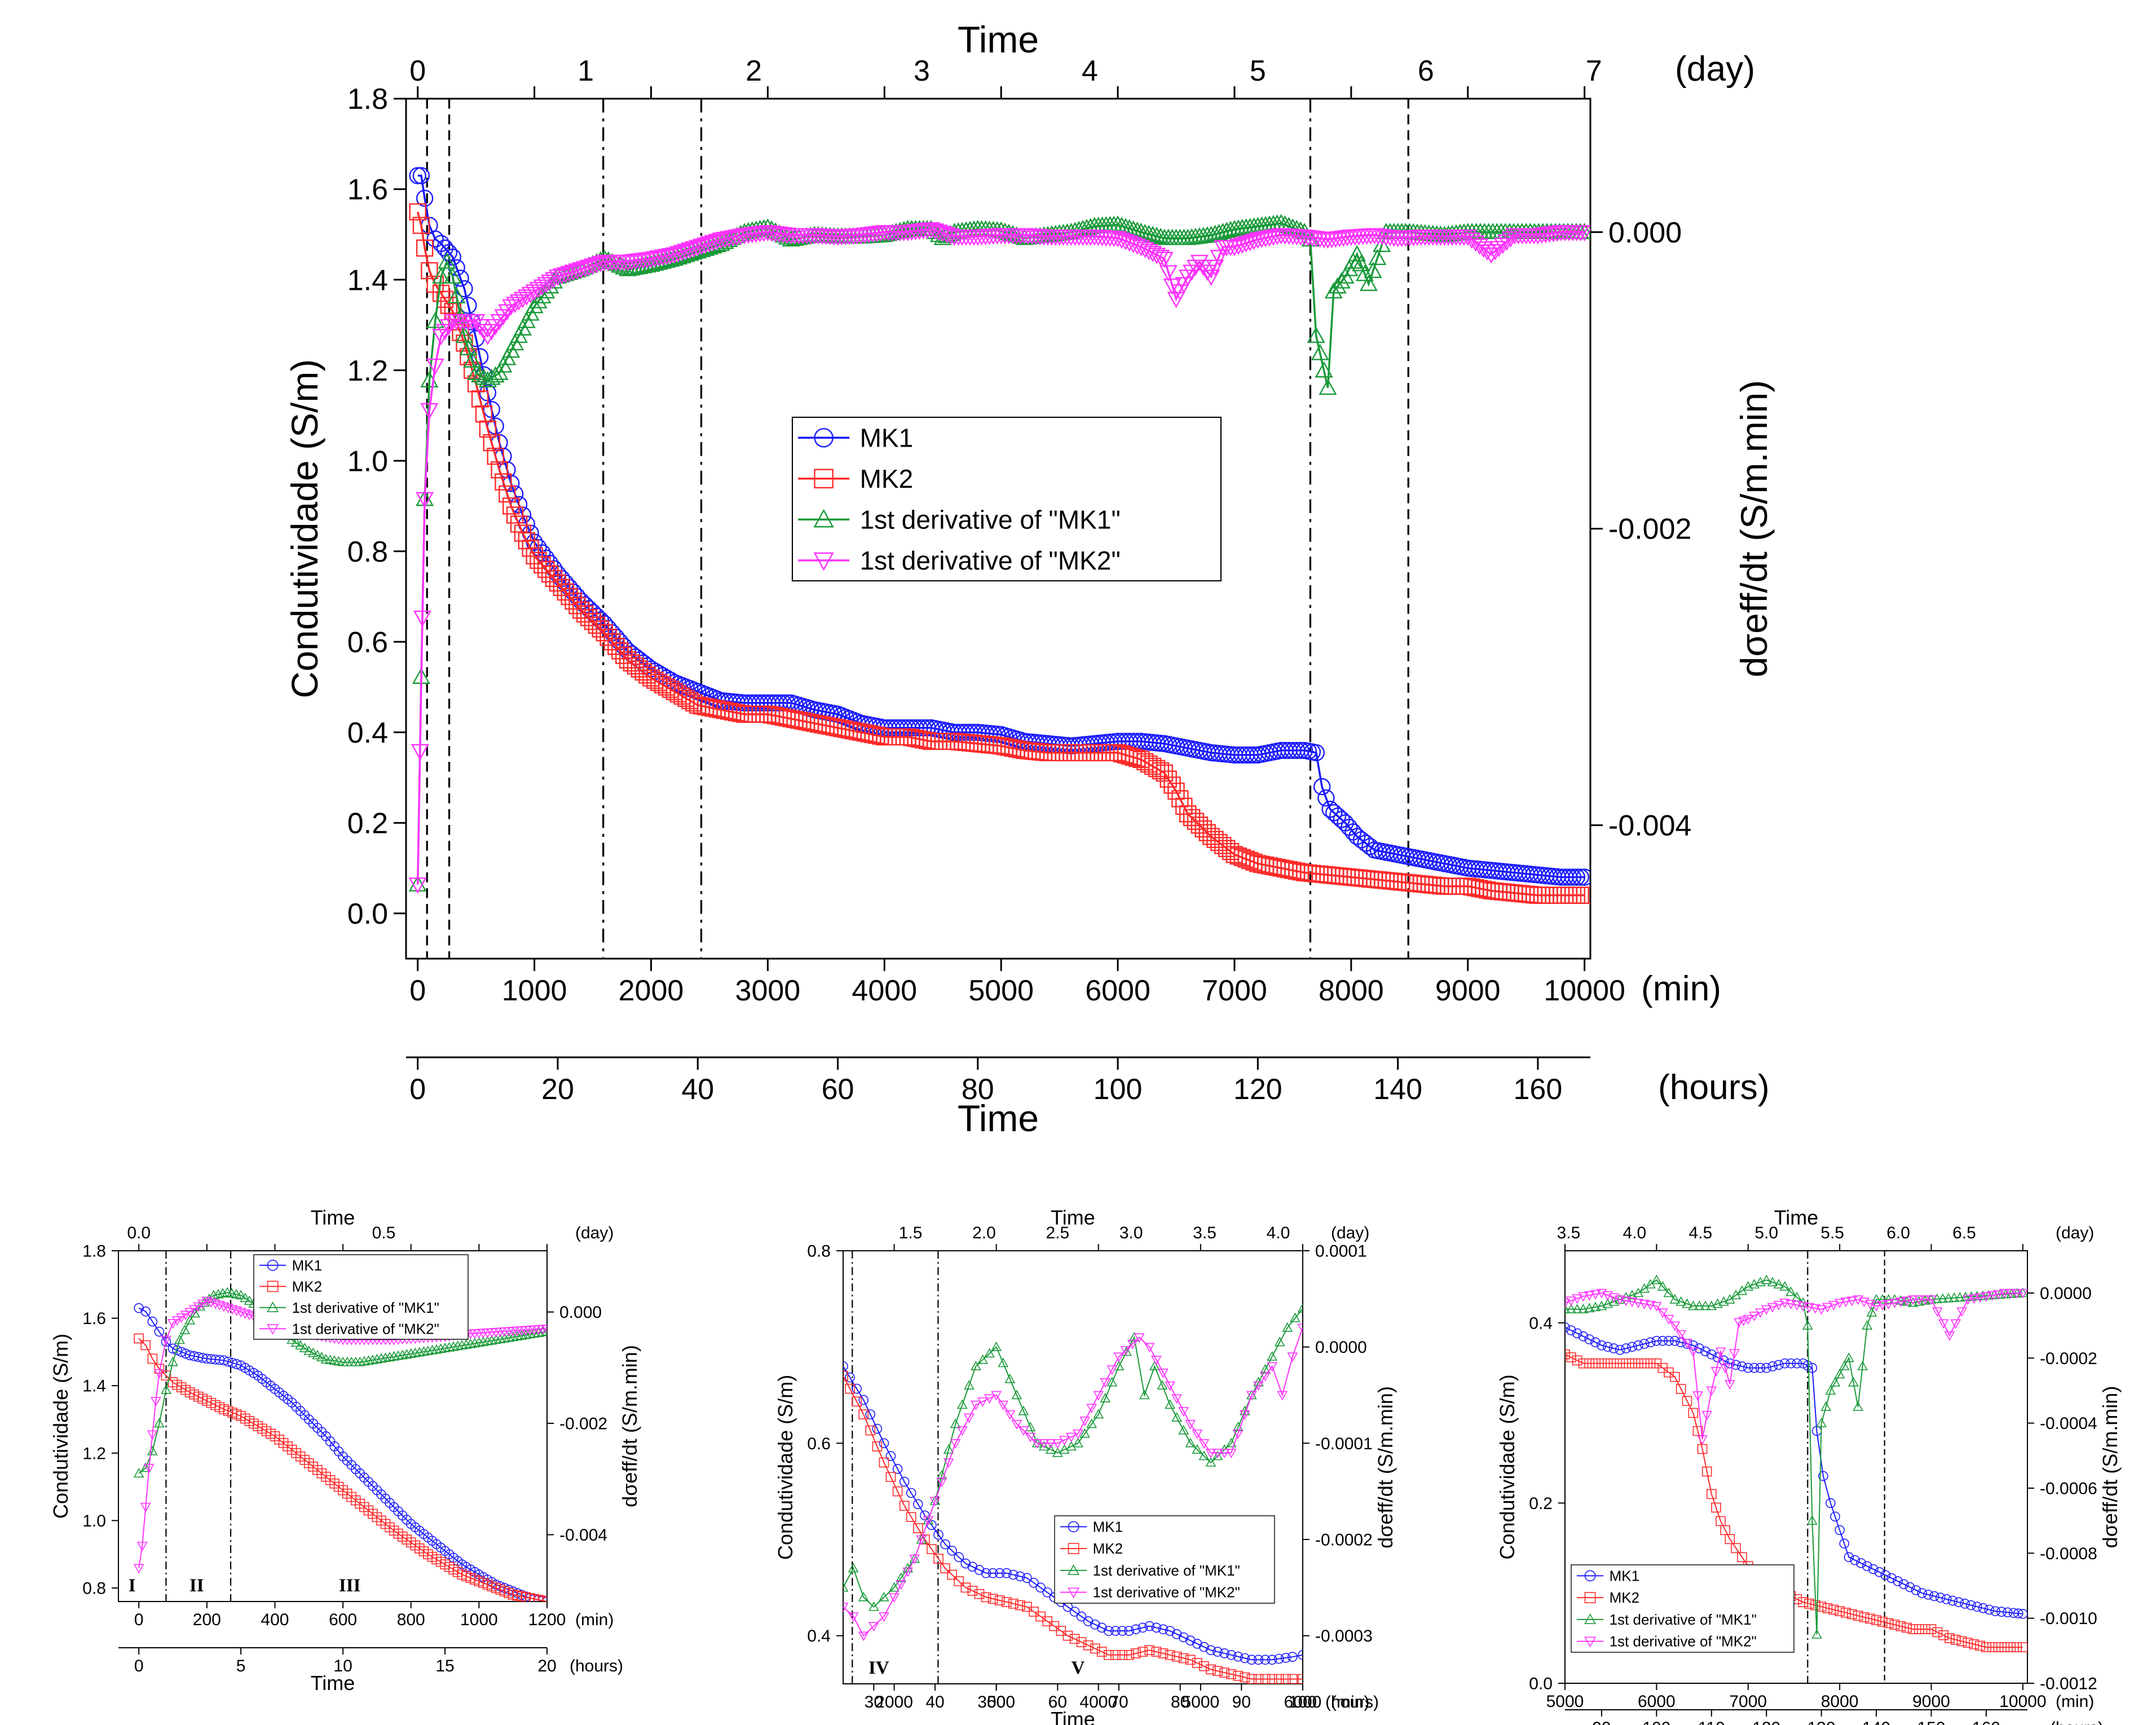  What do you see at coordinates (1118, 1090) in the screenshot?
I see `hour-tick-label: 100` at bounding box center [1118, 1090].